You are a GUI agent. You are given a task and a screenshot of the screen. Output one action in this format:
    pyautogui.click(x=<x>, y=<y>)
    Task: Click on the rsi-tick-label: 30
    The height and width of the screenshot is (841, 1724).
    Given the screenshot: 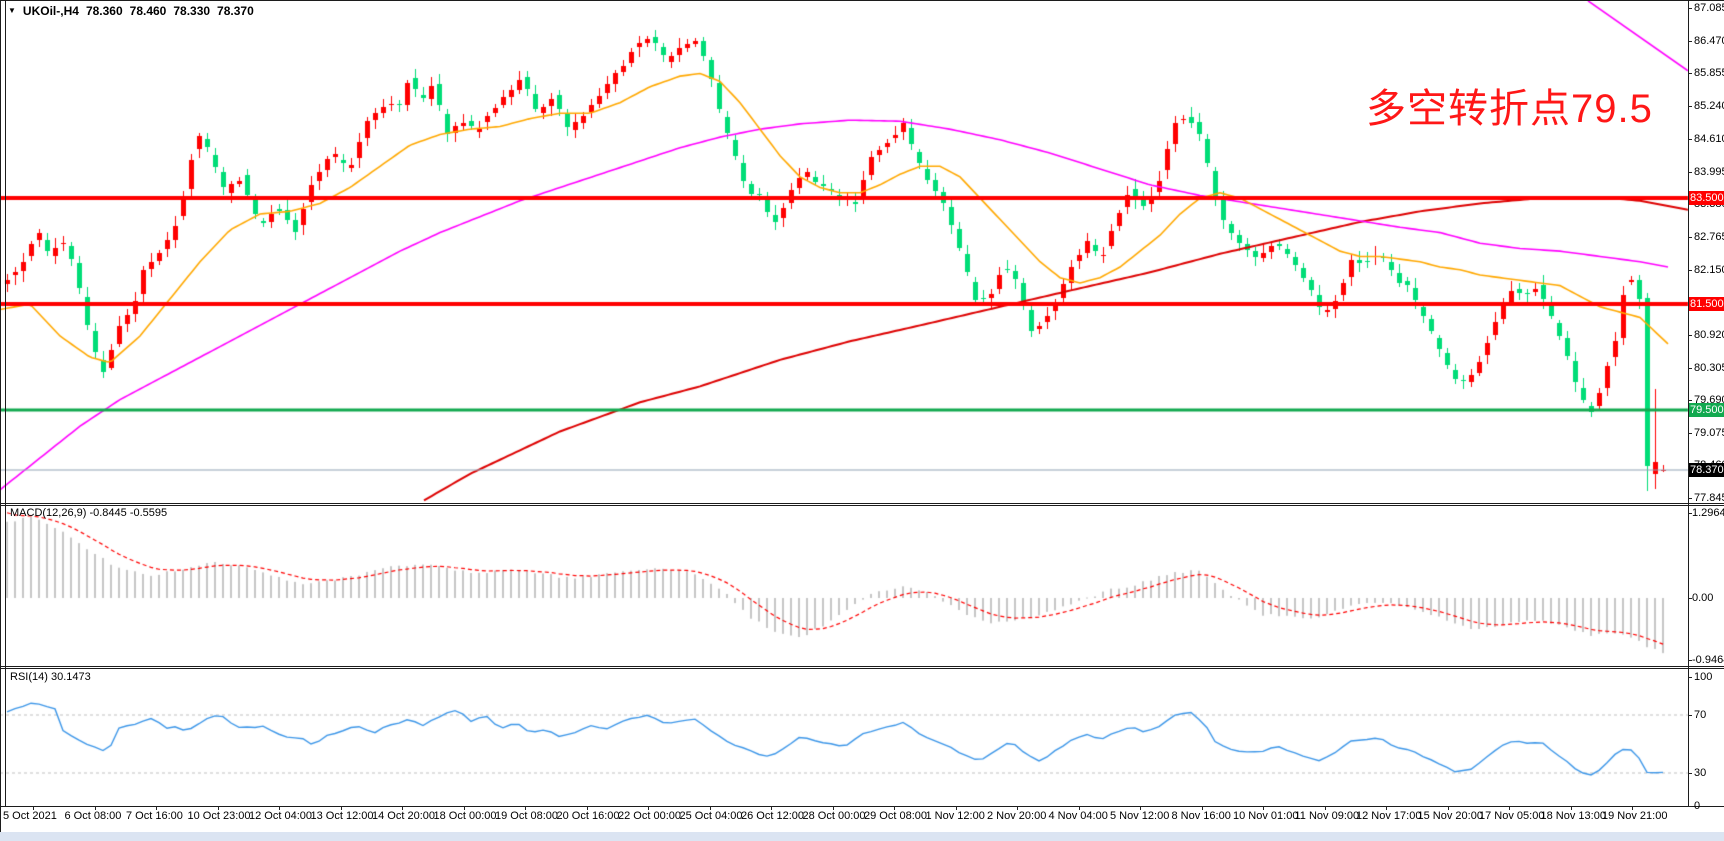 What is the action you would take?
    pyautogui.click(x=1700, y=773)
    